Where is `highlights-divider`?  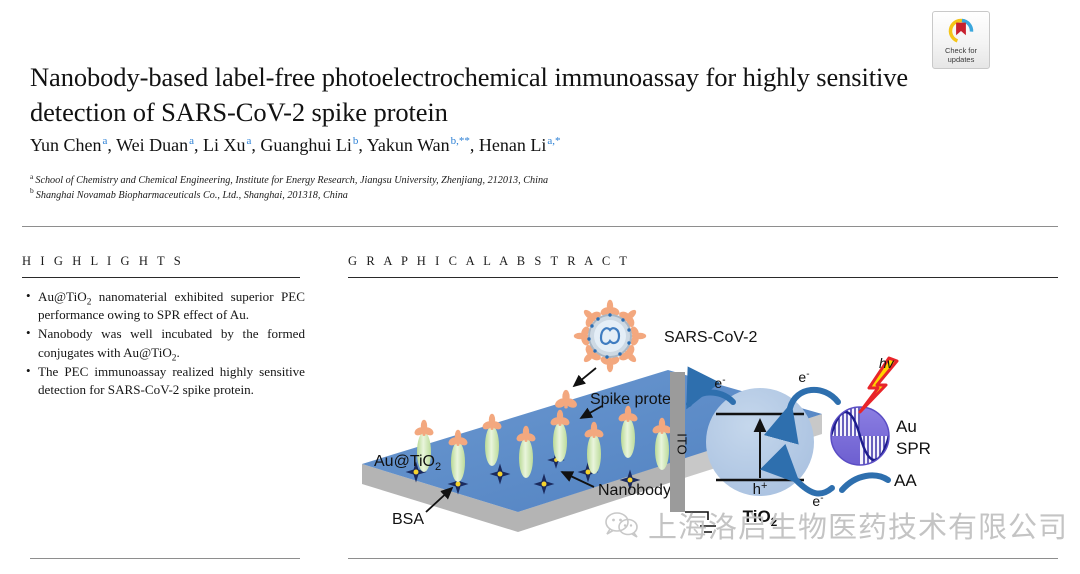
highlights-divider is located at coordinates (161, 277).